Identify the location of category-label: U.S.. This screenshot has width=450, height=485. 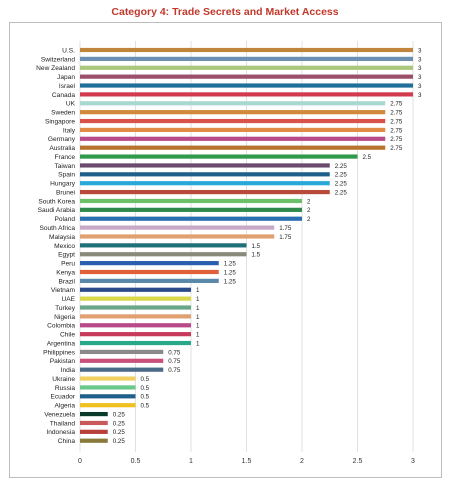
(68, 50).